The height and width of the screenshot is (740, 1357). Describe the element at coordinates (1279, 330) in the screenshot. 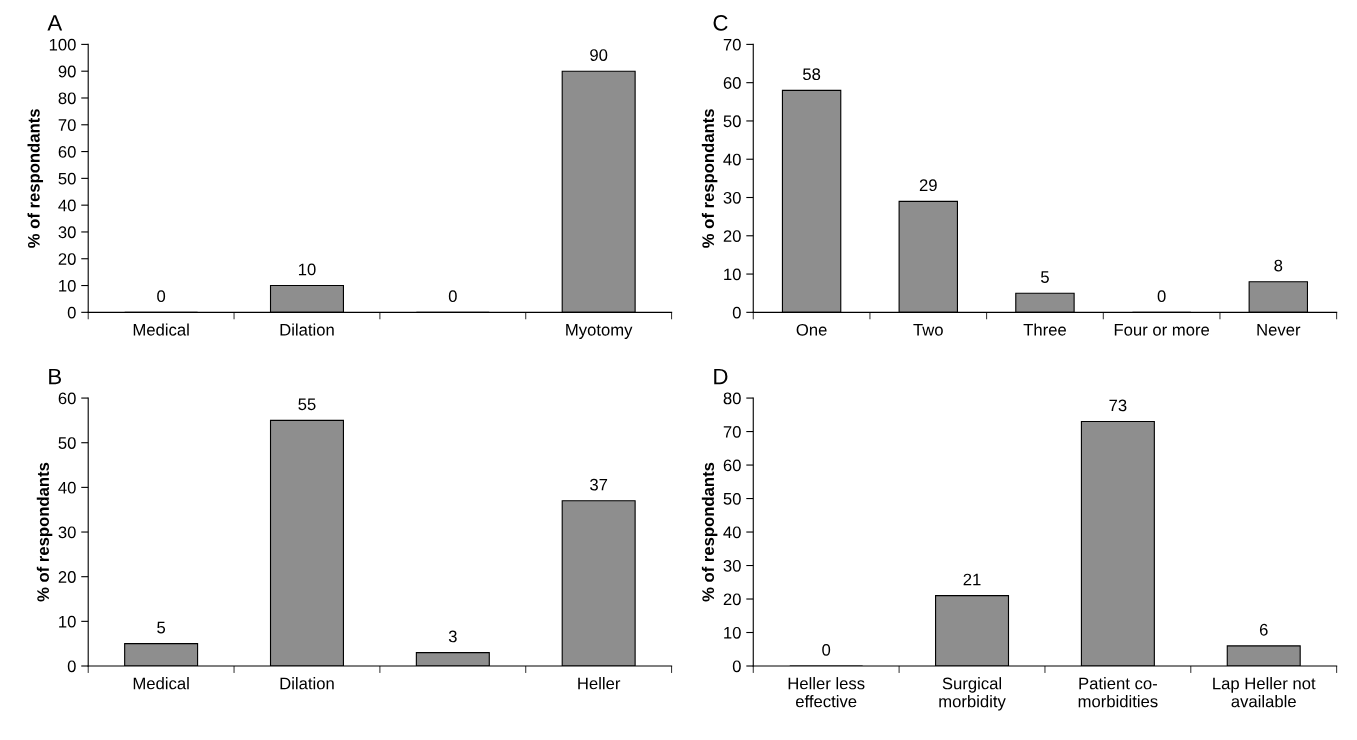

I see `x-tick-label: Never` at that location.